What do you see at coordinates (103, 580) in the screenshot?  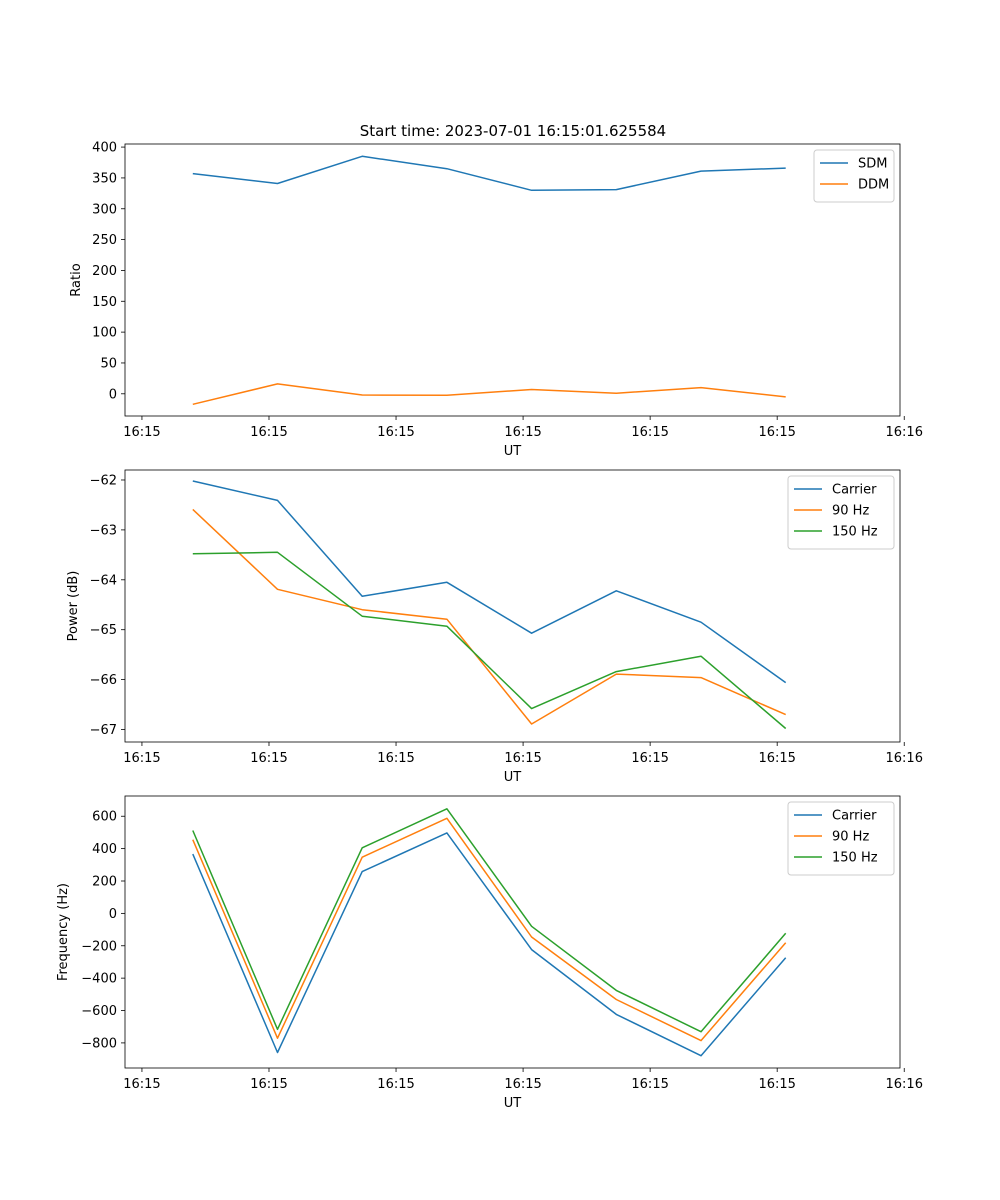 I see `y-tick-label: −64` at bounding box center [103, 580].